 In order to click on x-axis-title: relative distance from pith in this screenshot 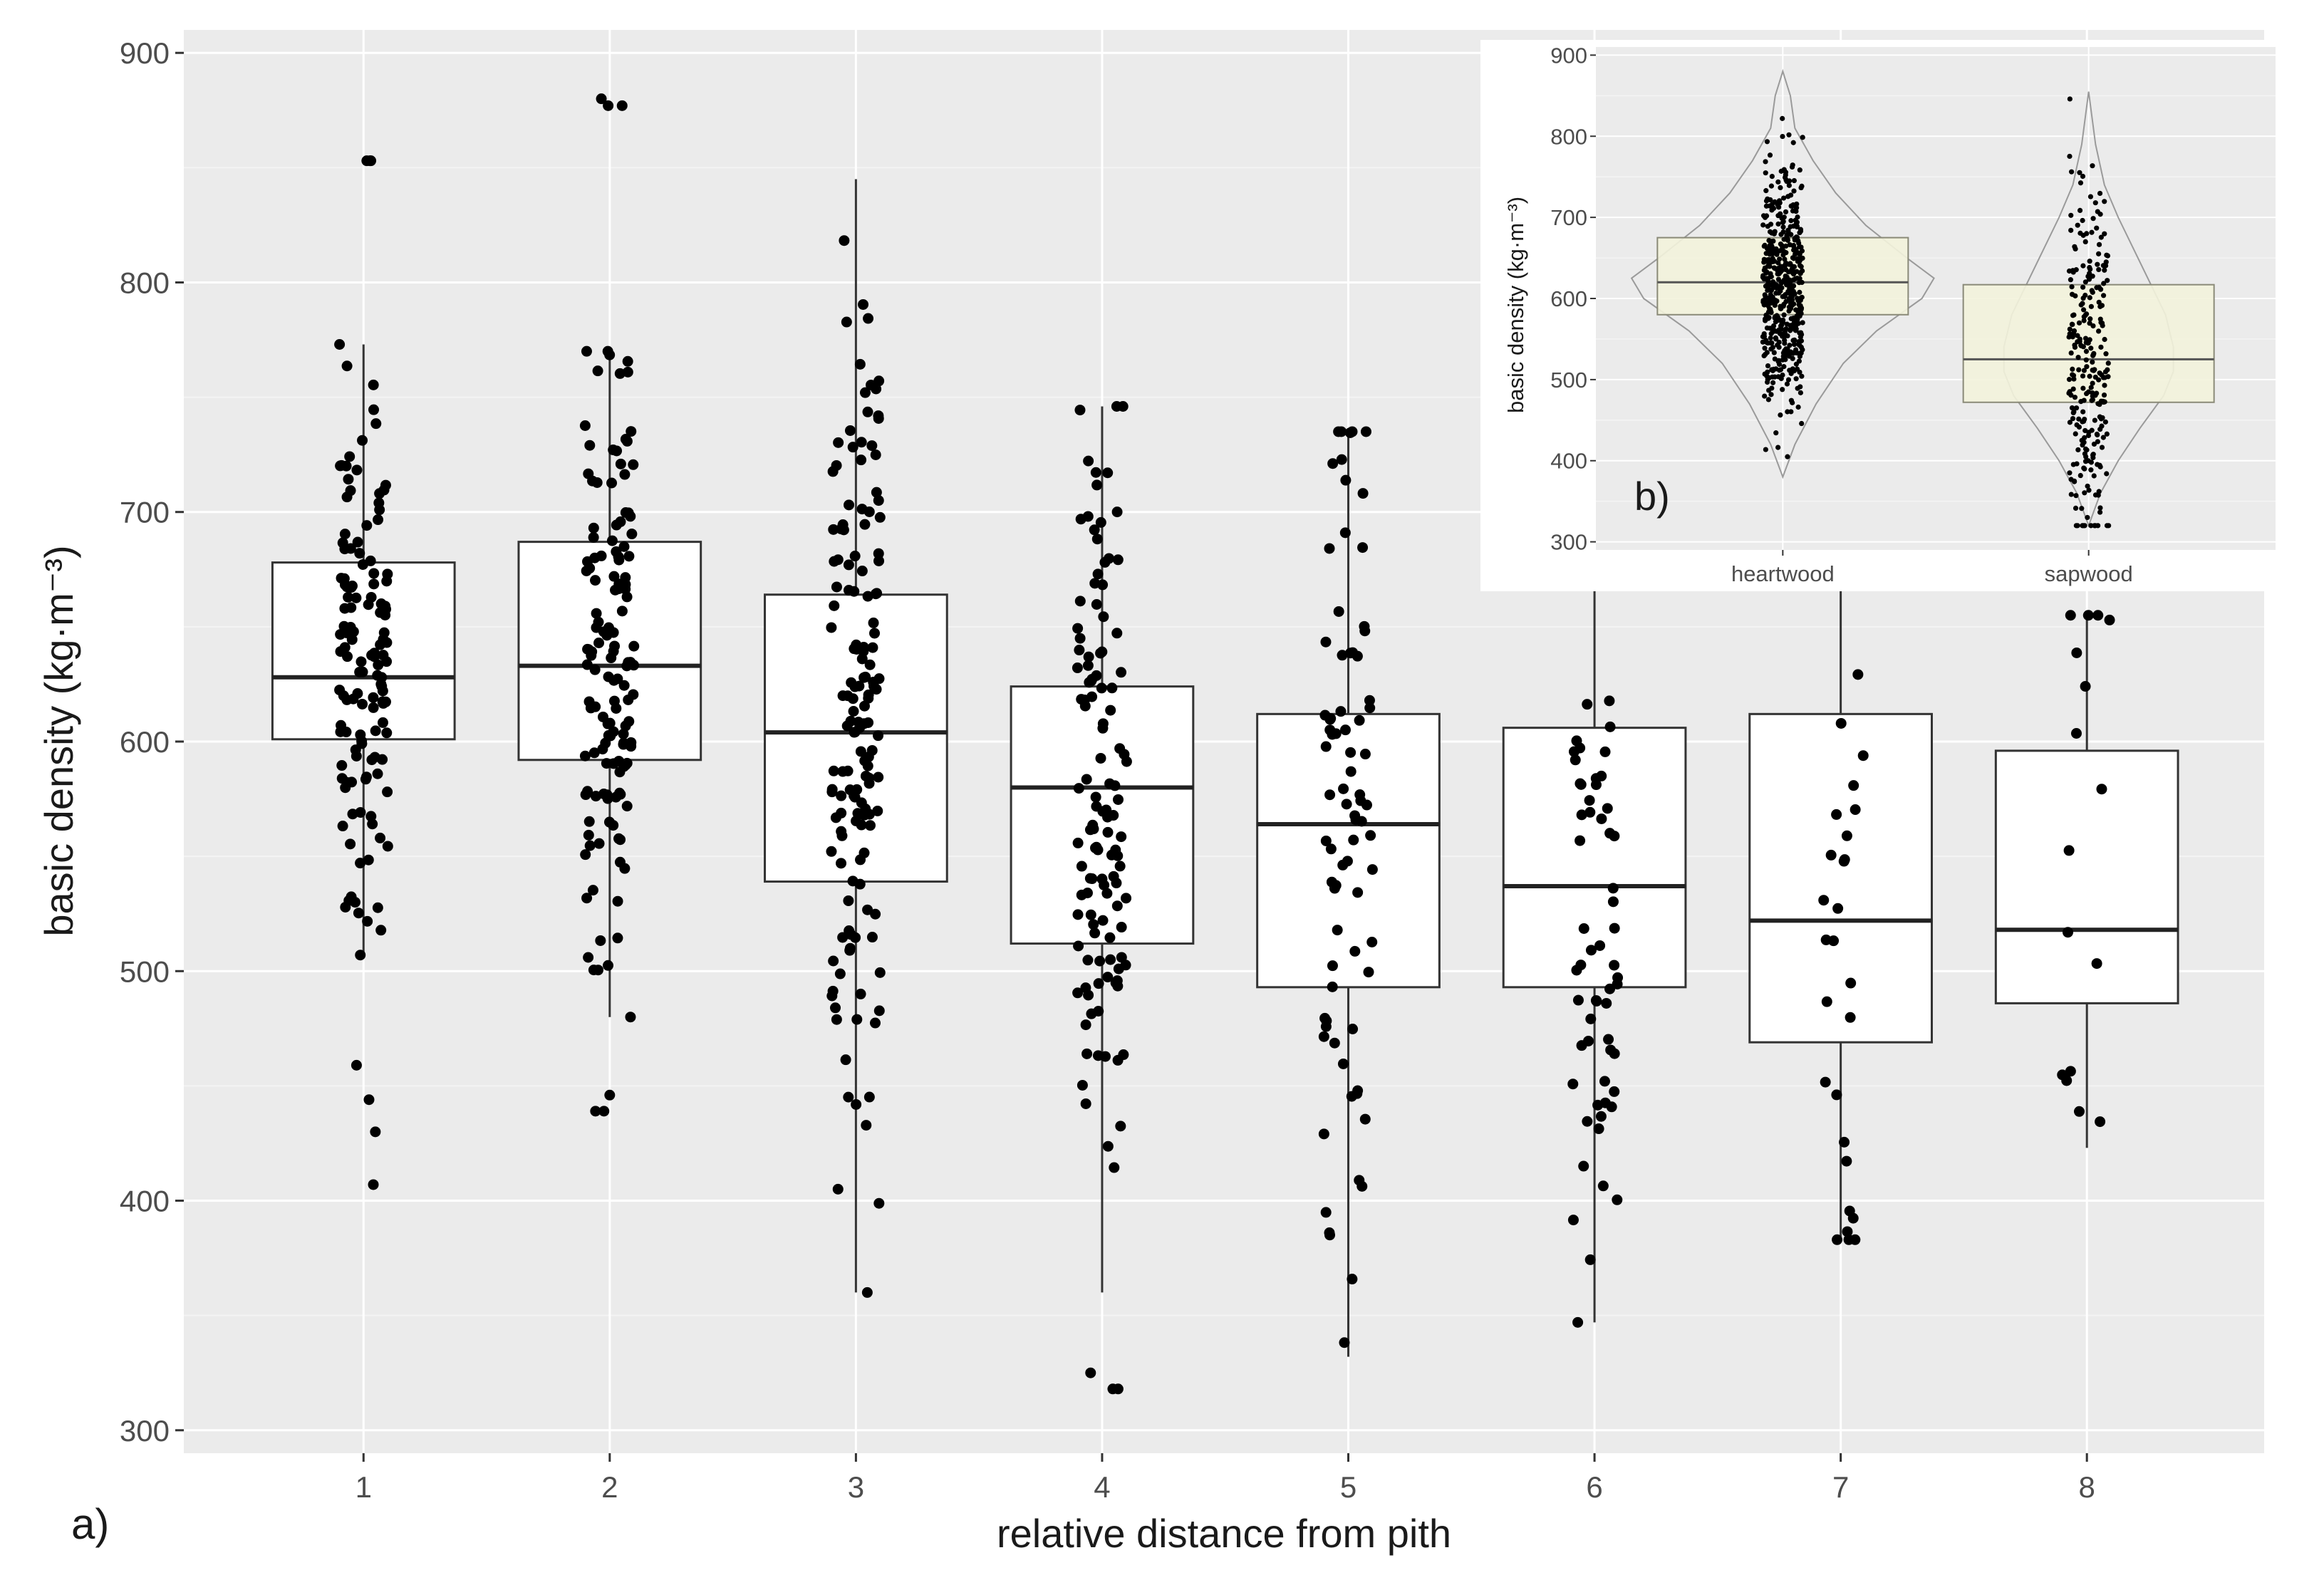, I will do `click(1224, 1533)`.